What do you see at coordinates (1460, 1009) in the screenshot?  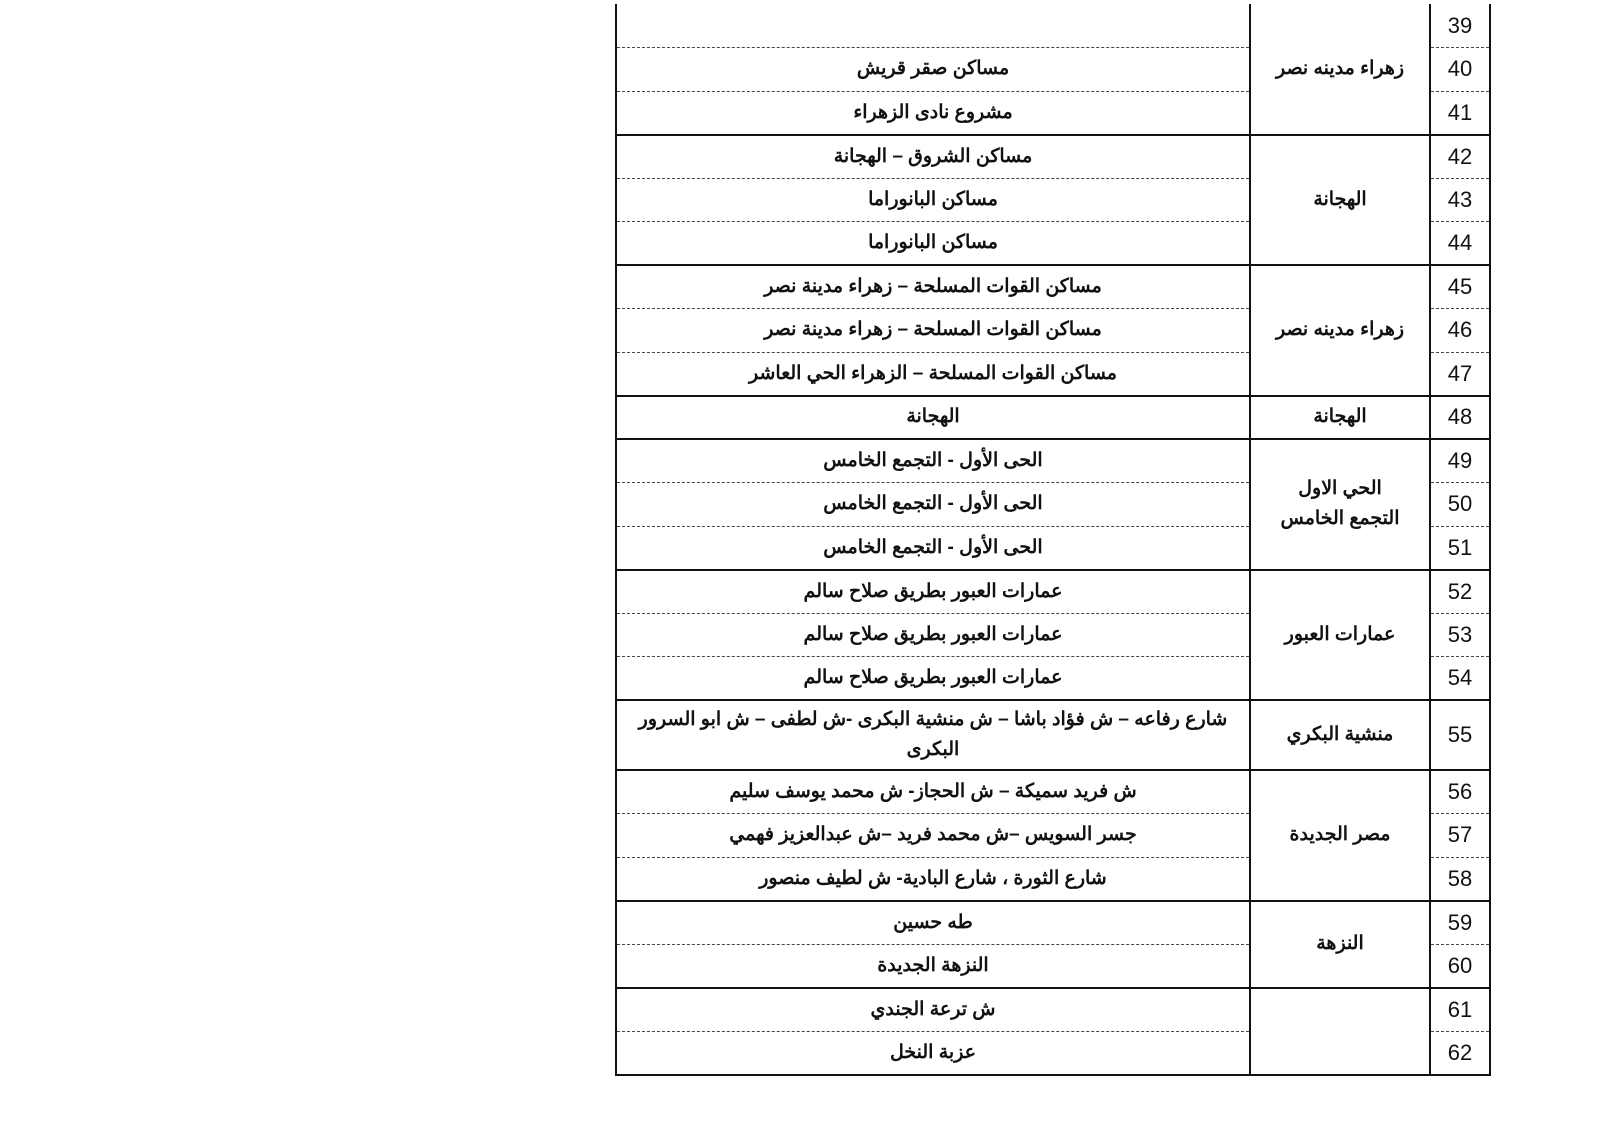 I see `row-number: 61` at bounding box center [1460, 1009].